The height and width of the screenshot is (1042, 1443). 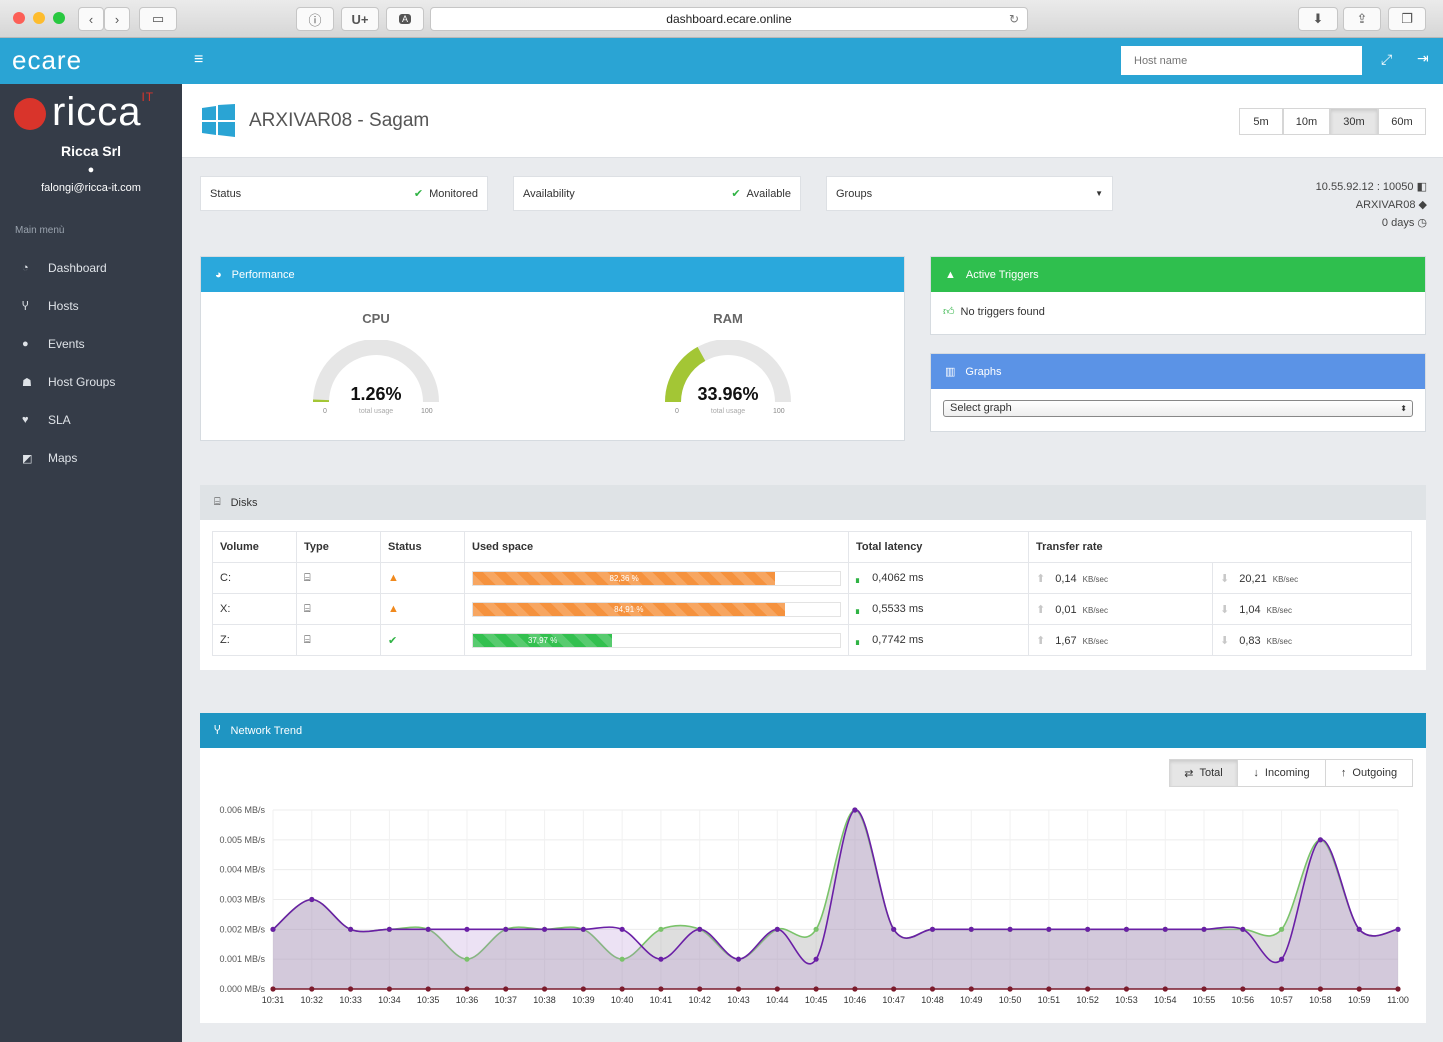 I want to click on status-box: Status ✔ Monitored, so click(x=344, y=193).